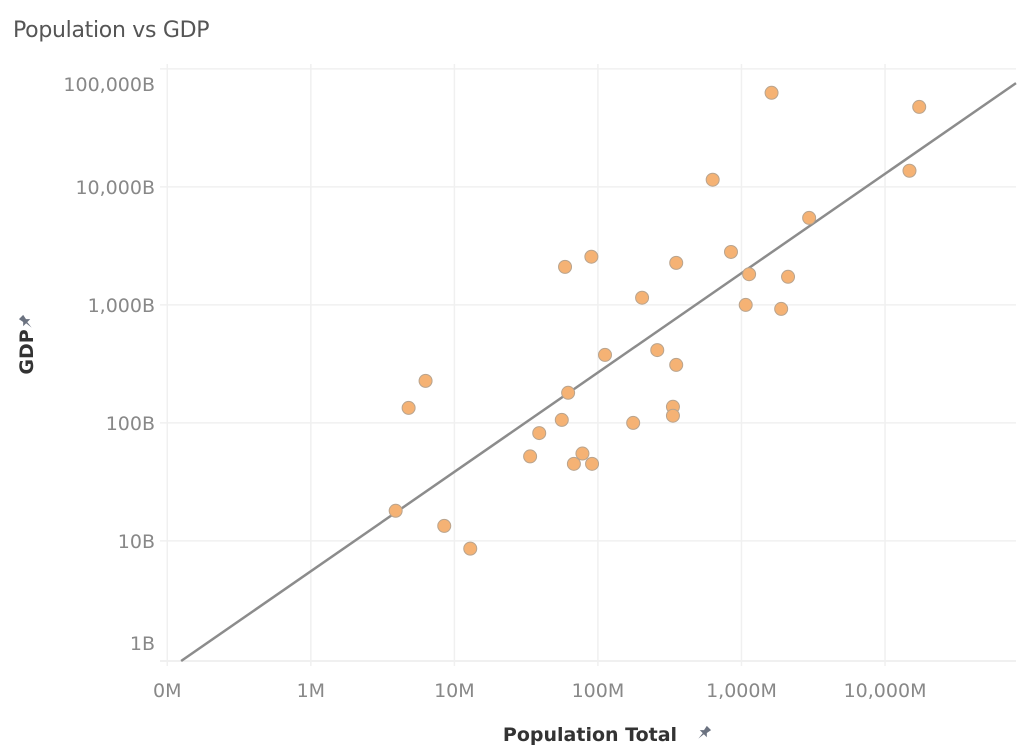  Describe the element at coordinates (111, 30) in the screenshot. I see `chart-title: Population vs GDP` at that location.